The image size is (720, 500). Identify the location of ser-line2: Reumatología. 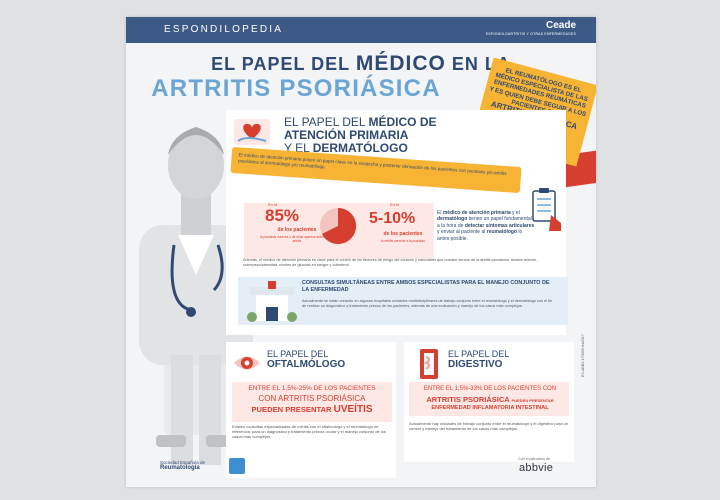
(180, 468).